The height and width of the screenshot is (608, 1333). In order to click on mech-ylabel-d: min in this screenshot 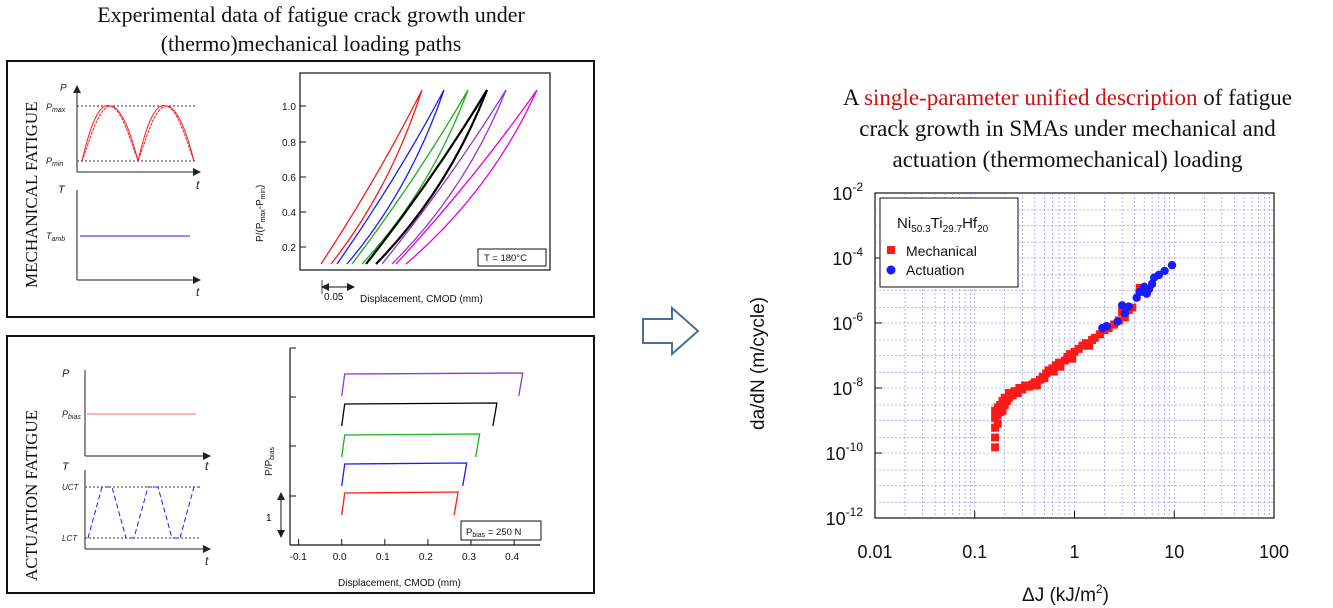, I will do `click(263, 193)`.